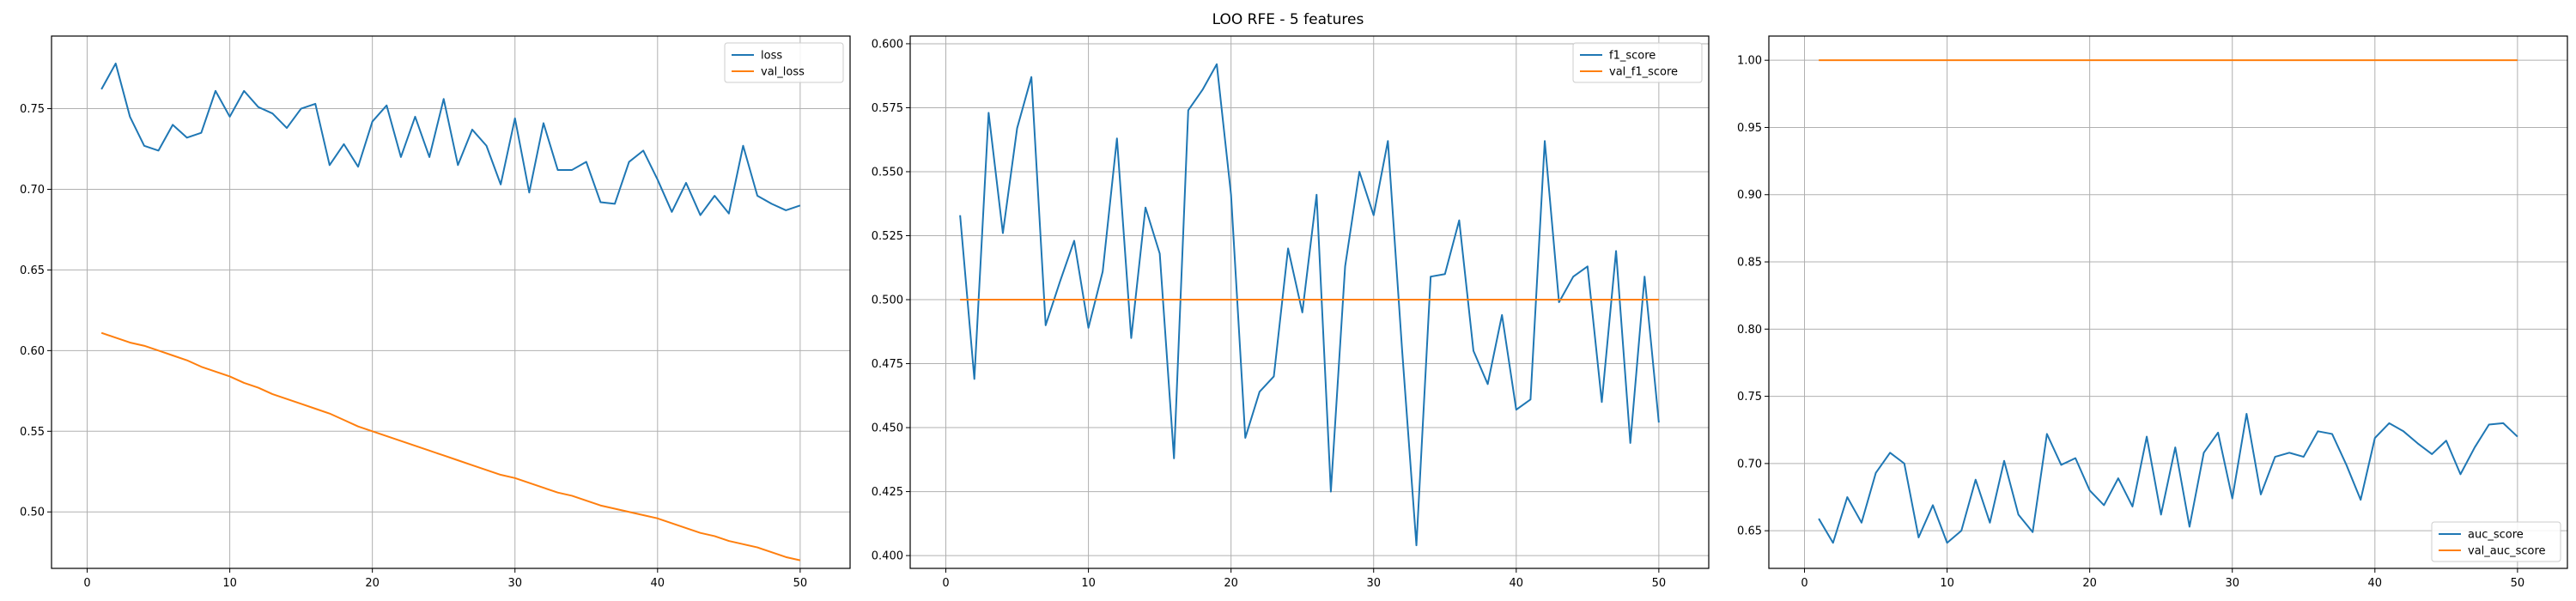 The width and height of the screenshot is (2576, 601). Describe the element at coordinates (1749, 128) in the screenshot. I see `y-tick-label: 0.95` at that location.